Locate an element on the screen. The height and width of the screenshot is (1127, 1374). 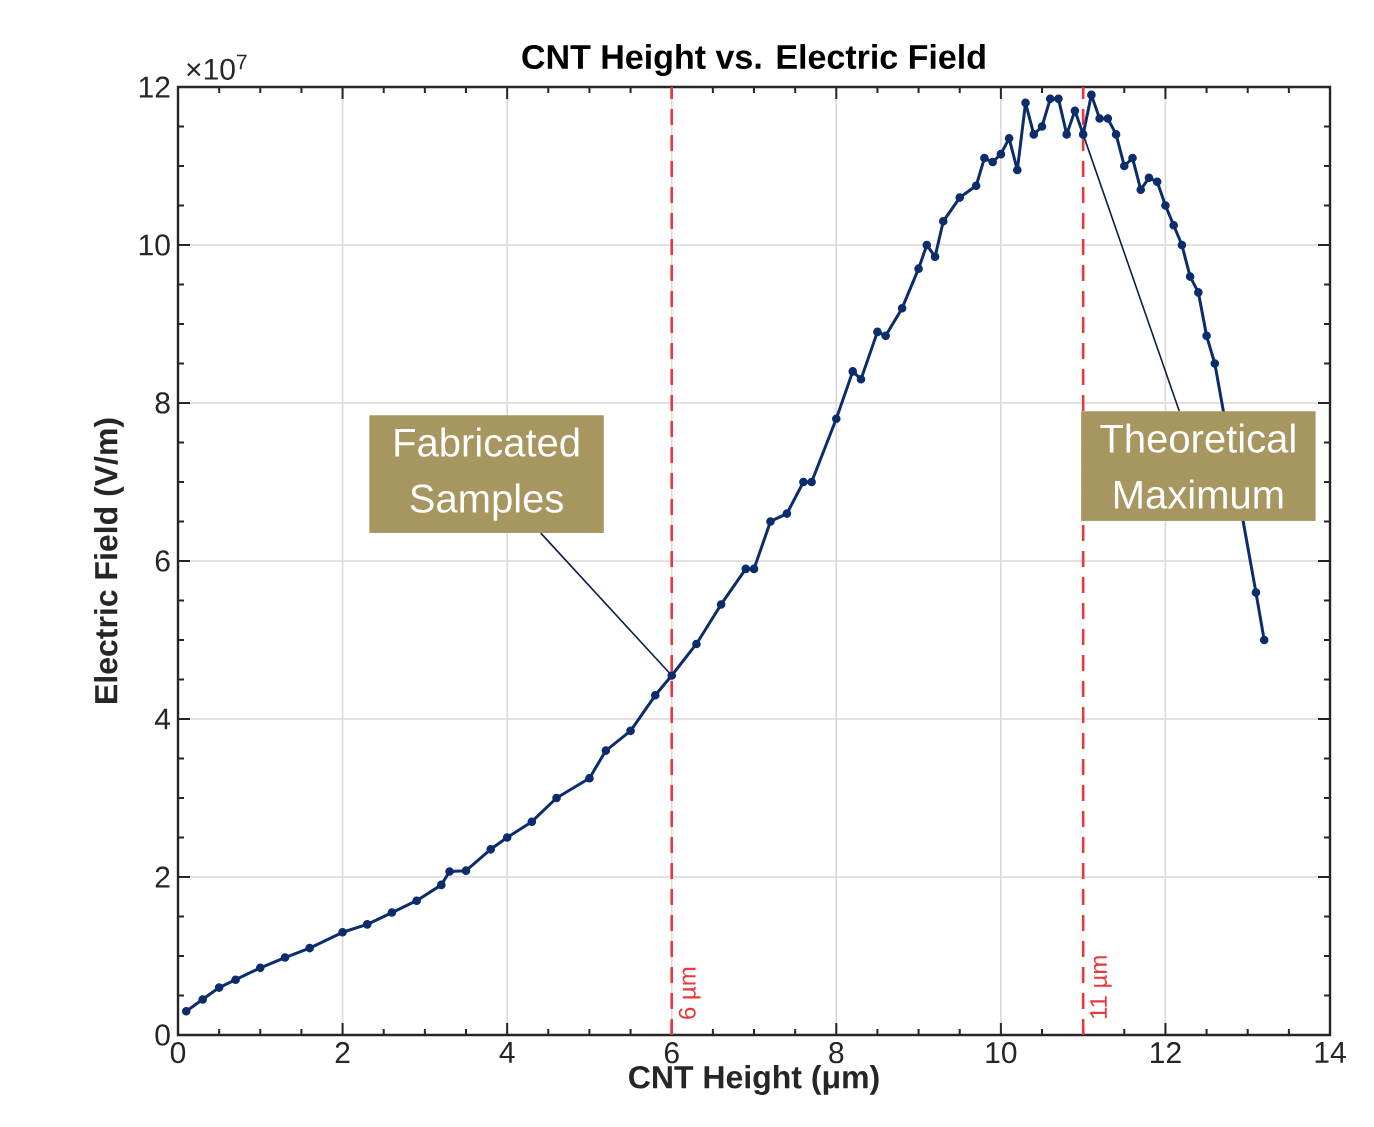
chart-title: CNT Height vs. Electric Field is located at coordinates (753, 60).